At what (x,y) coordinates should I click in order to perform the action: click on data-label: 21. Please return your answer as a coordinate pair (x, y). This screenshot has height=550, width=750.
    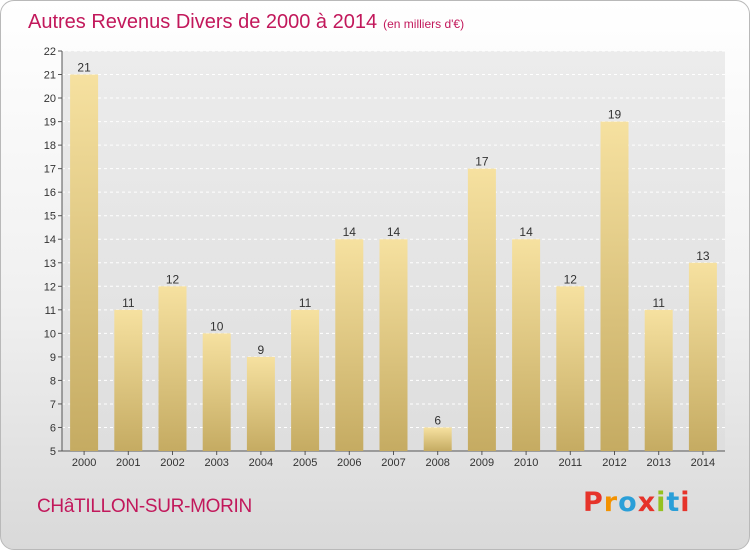
    Looking at the image, I should click on (84, 68).